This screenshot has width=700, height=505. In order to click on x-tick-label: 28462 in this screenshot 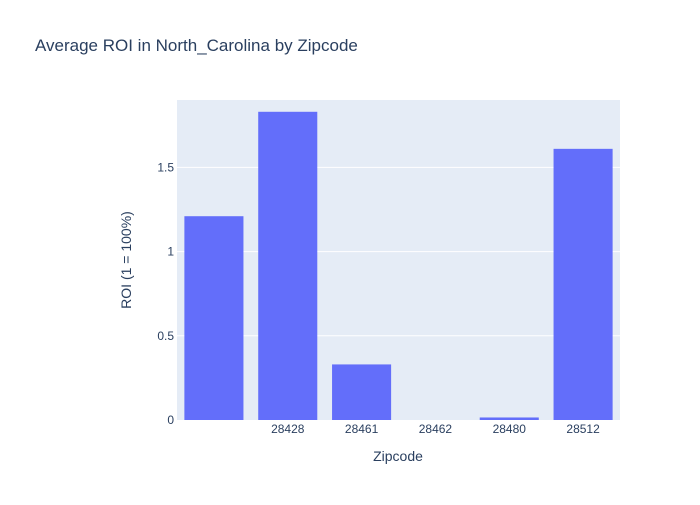, I will do `click(436, 429)`.